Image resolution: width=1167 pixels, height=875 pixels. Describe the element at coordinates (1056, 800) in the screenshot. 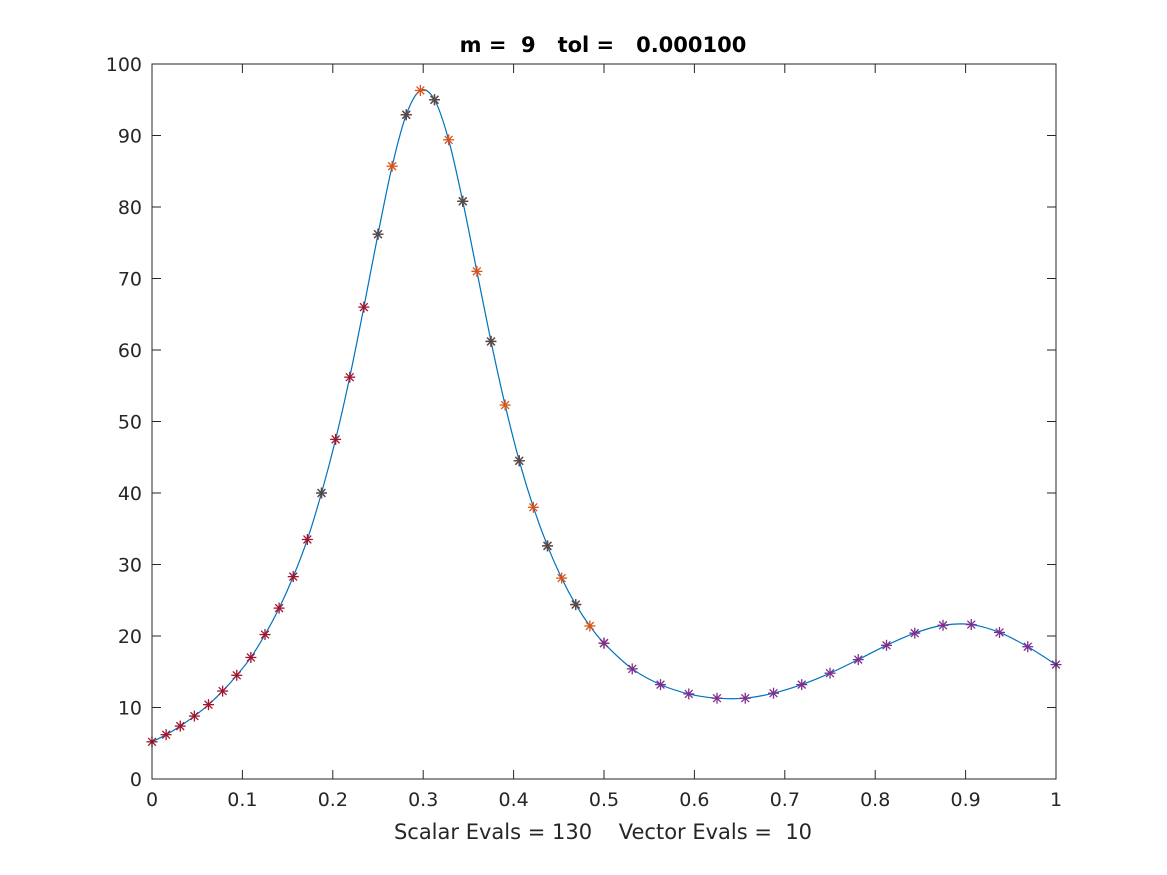

I see `x-tick-label: 1` at that location.